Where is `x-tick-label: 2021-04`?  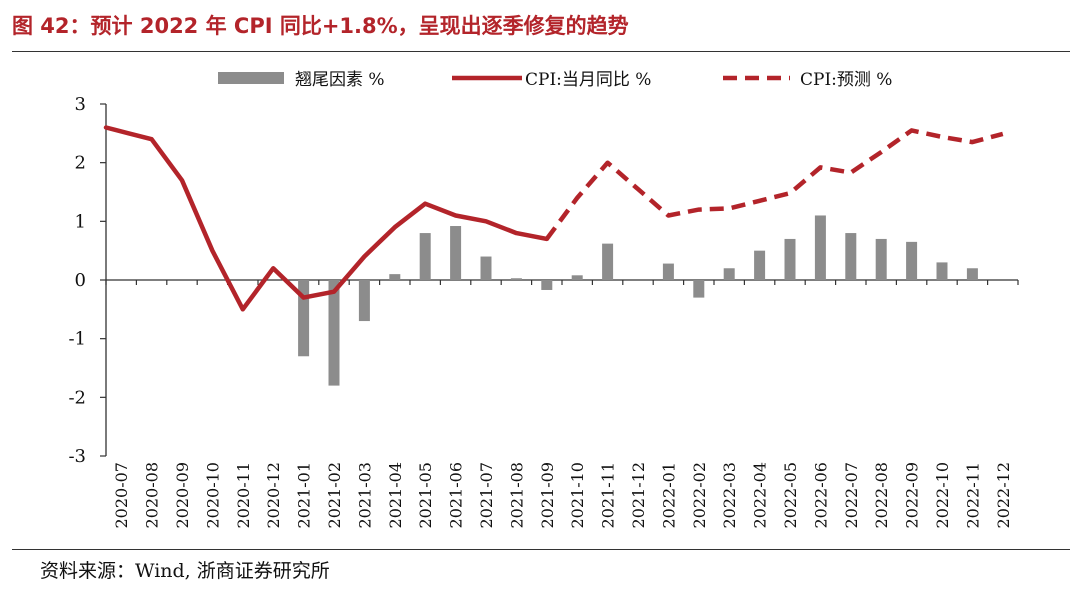 x-tick-label: 2021-04 is located at coordinates (395, 495).